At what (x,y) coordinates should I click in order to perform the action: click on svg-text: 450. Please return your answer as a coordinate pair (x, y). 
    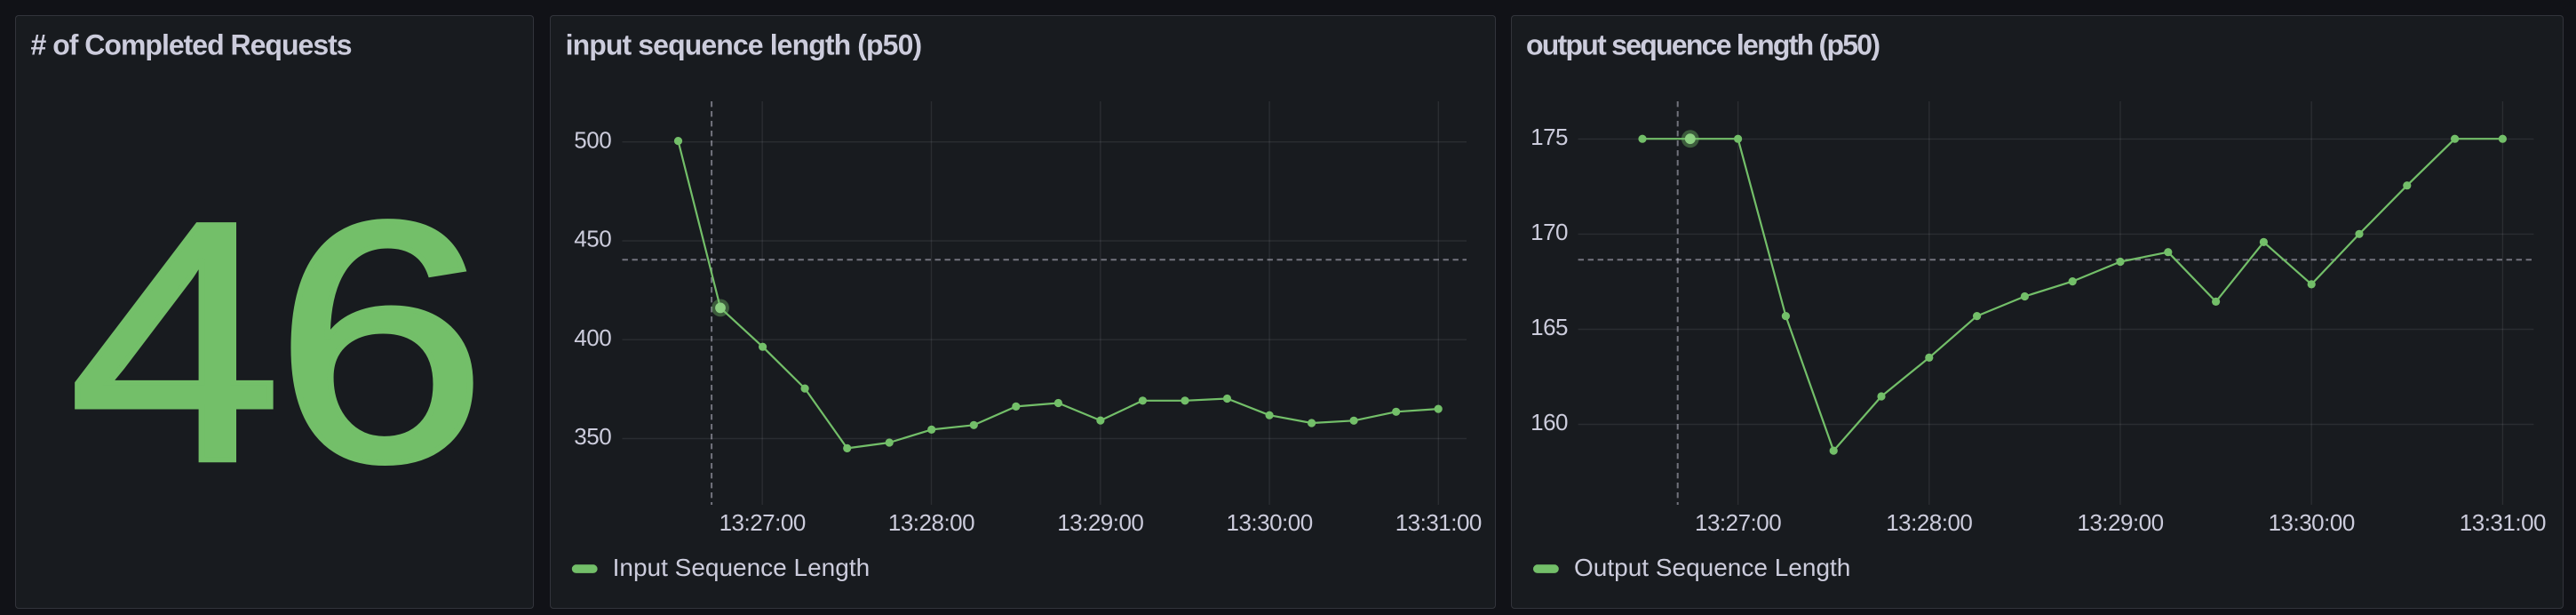
    Looking at the image, I should click on (592, 239).